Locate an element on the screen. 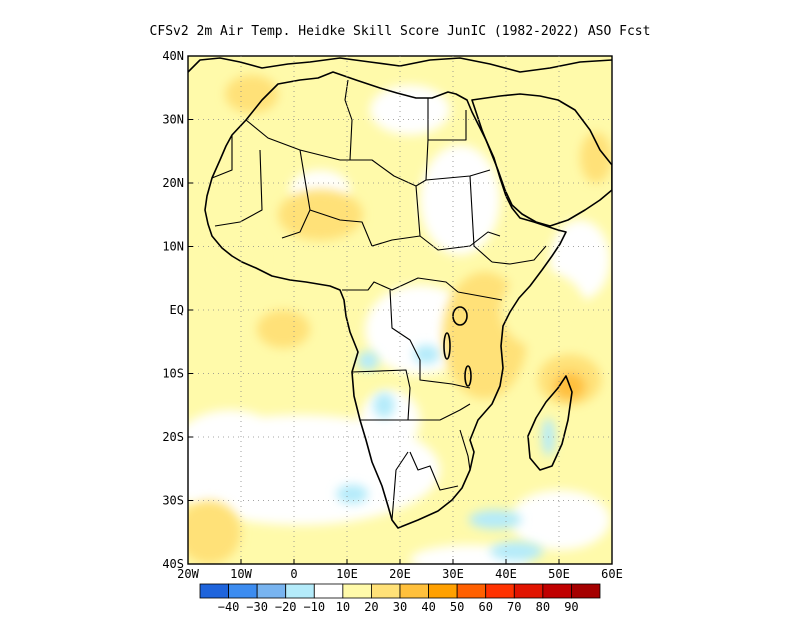  lat-tick-label: 30N is located at coordinates (173, 120).